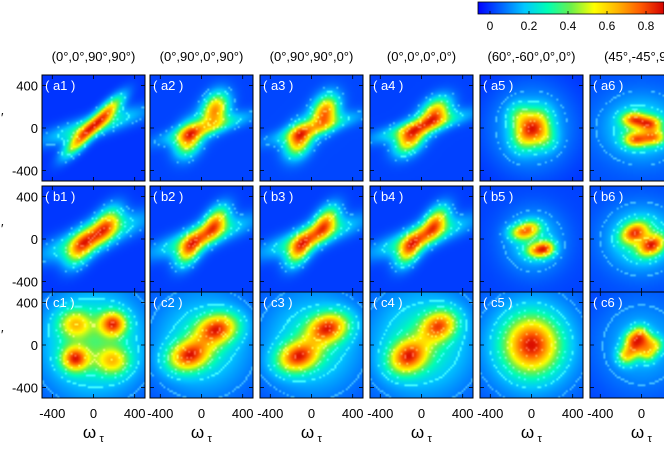  Describe the element at coordinates (312, 56) in the screenshot. I see `column-title: (0°,90°,90°,0°)` at that location.